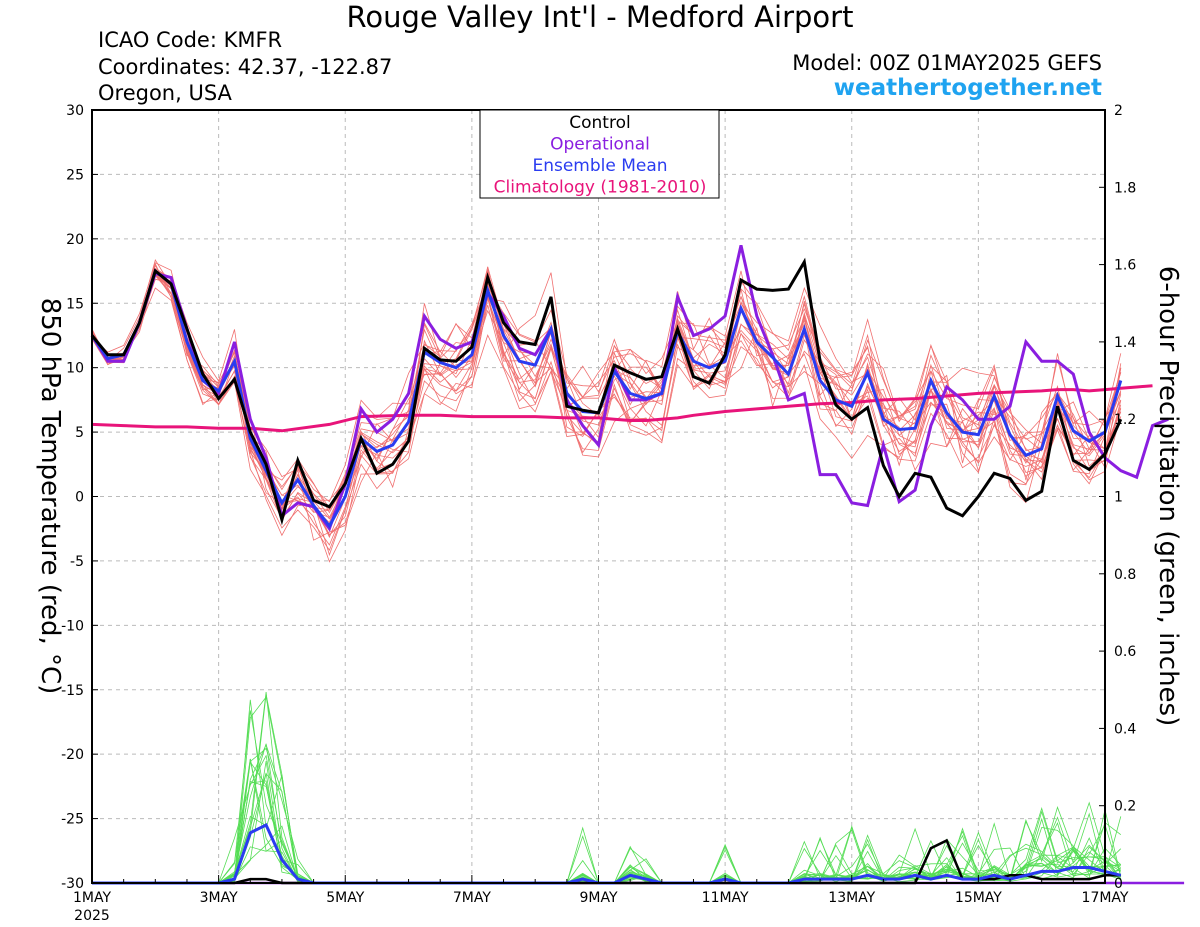 The height and width of the screenshot is (927, 1200). I want to click on y-axis-label: 850 hPa Temperature (red, °C), so click(50, 496).